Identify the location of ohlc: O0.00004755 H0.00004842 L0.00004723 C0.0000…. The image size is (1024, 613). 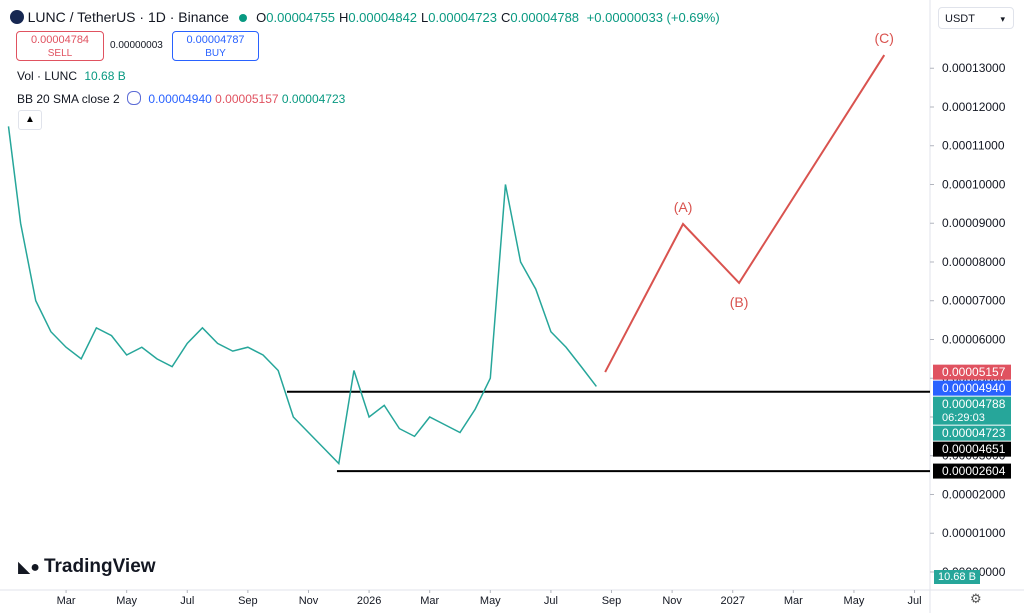
(419, 17).